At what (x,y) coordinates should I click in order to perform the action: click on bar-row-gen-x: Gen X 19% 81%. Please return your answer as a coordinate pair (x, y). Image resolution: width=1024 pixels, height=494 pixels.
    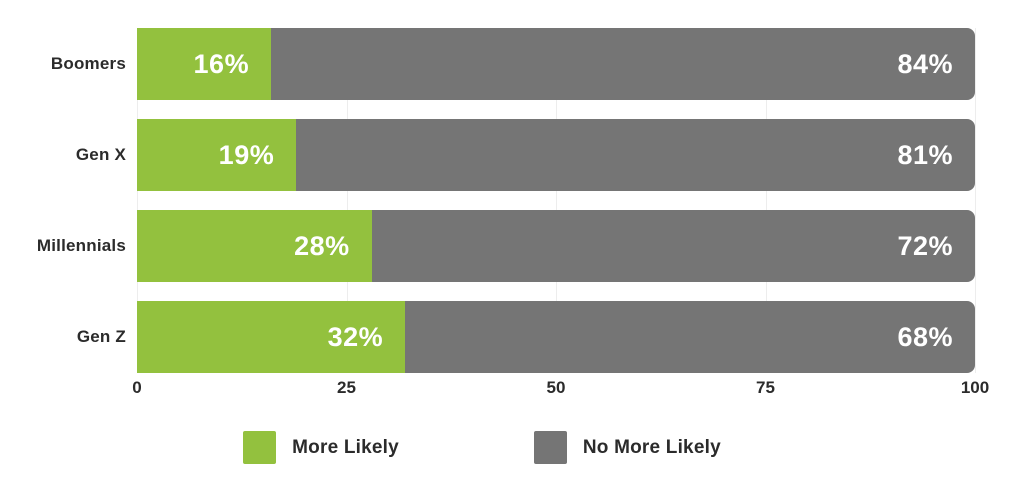
    Looking at the image, I should click on (525, 155).